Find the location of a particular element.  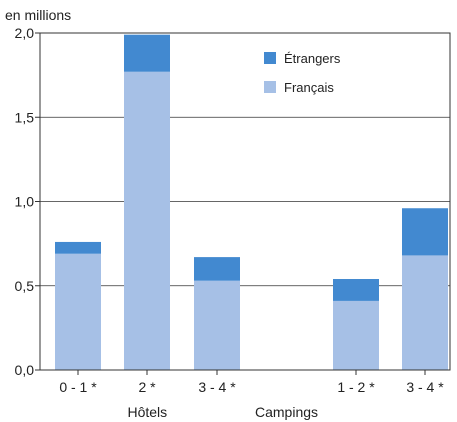

legend: Étrangers Français is located at coordinates (302, 73).